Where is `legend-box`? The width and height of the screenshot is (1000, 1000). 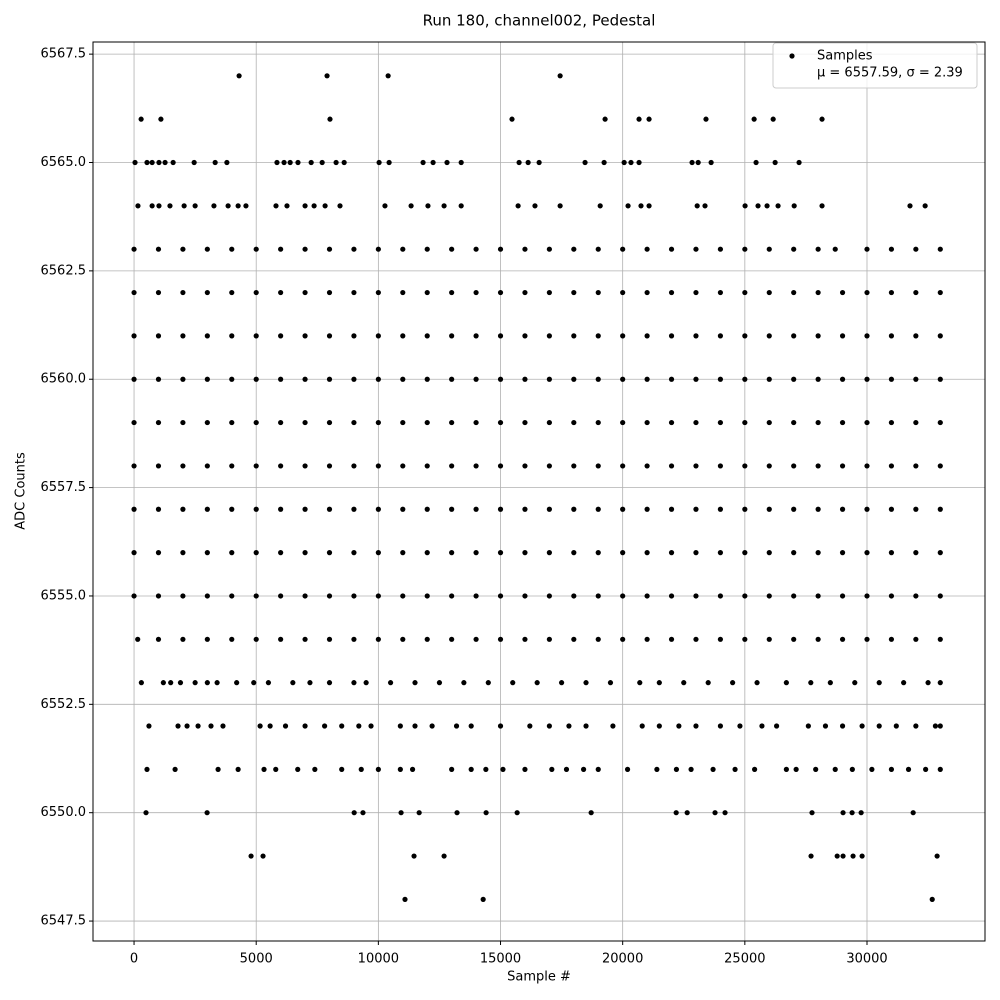
legend-box is located at coordinates (875, 65).